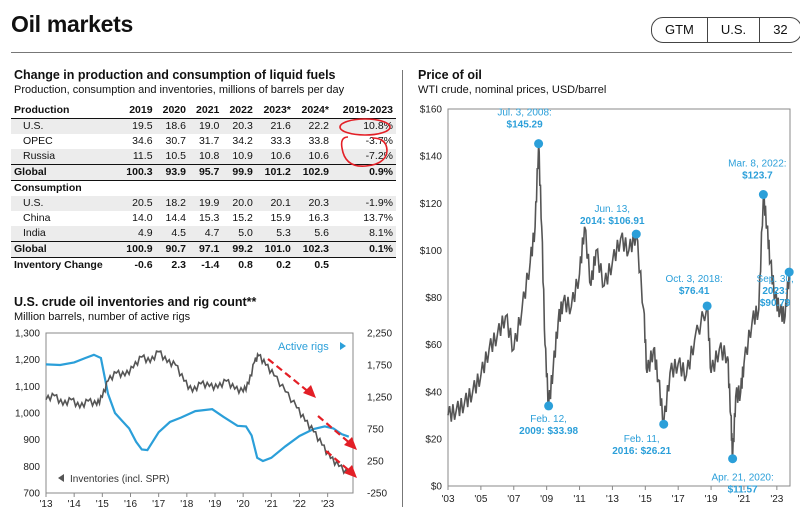  Describe the element at coordinates (239, 249) in the screenshot. I see `table-cell: 99.2` at that location.